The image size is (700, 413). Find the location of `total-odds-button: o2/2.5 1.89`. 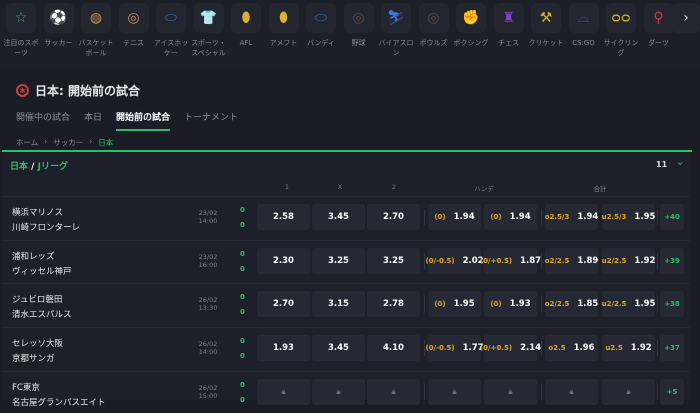

total-odds-button: o2/2.5 1.89 is located at coordinates (571, 261).